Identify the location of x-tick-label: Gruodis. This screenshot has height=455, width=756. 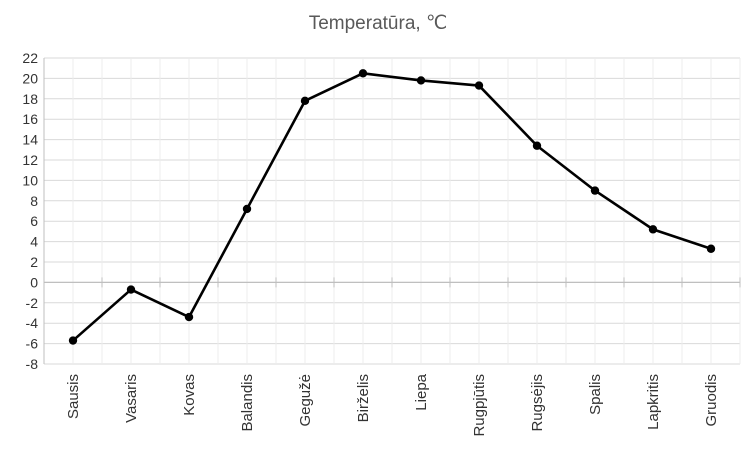
(711, 400).